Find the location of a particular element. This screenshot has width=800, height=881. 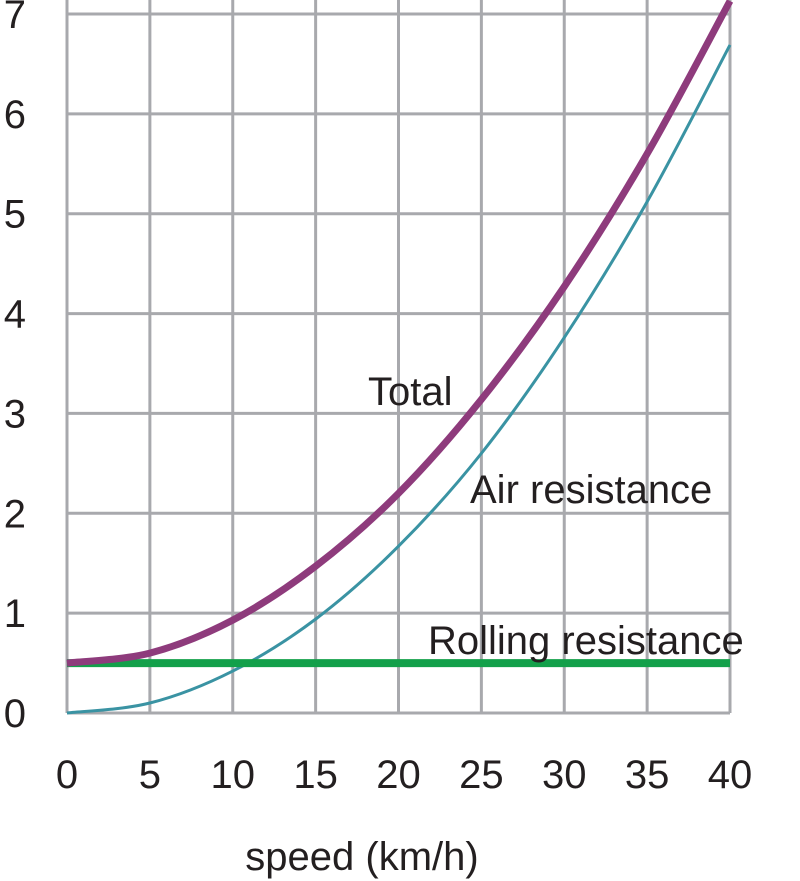

y-tick-label: 5 is located at coordinates (15, 215).